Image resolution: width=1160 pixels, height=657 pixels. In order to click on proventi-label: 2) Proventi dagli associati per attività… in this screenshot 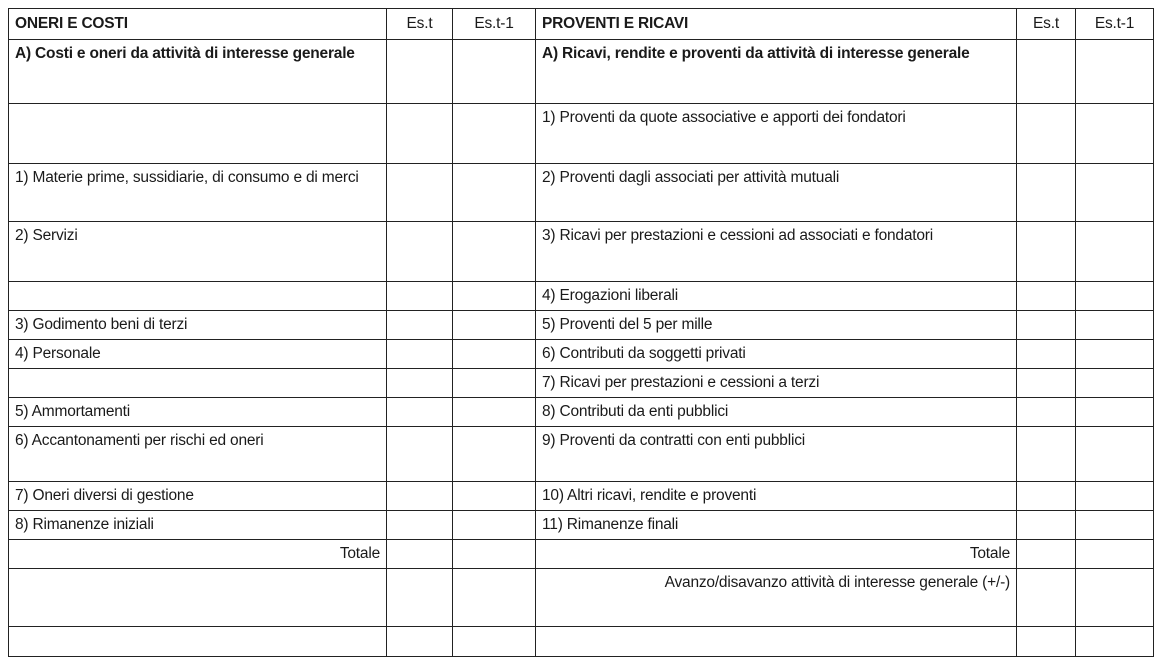, I will do `click(776, 192)`.